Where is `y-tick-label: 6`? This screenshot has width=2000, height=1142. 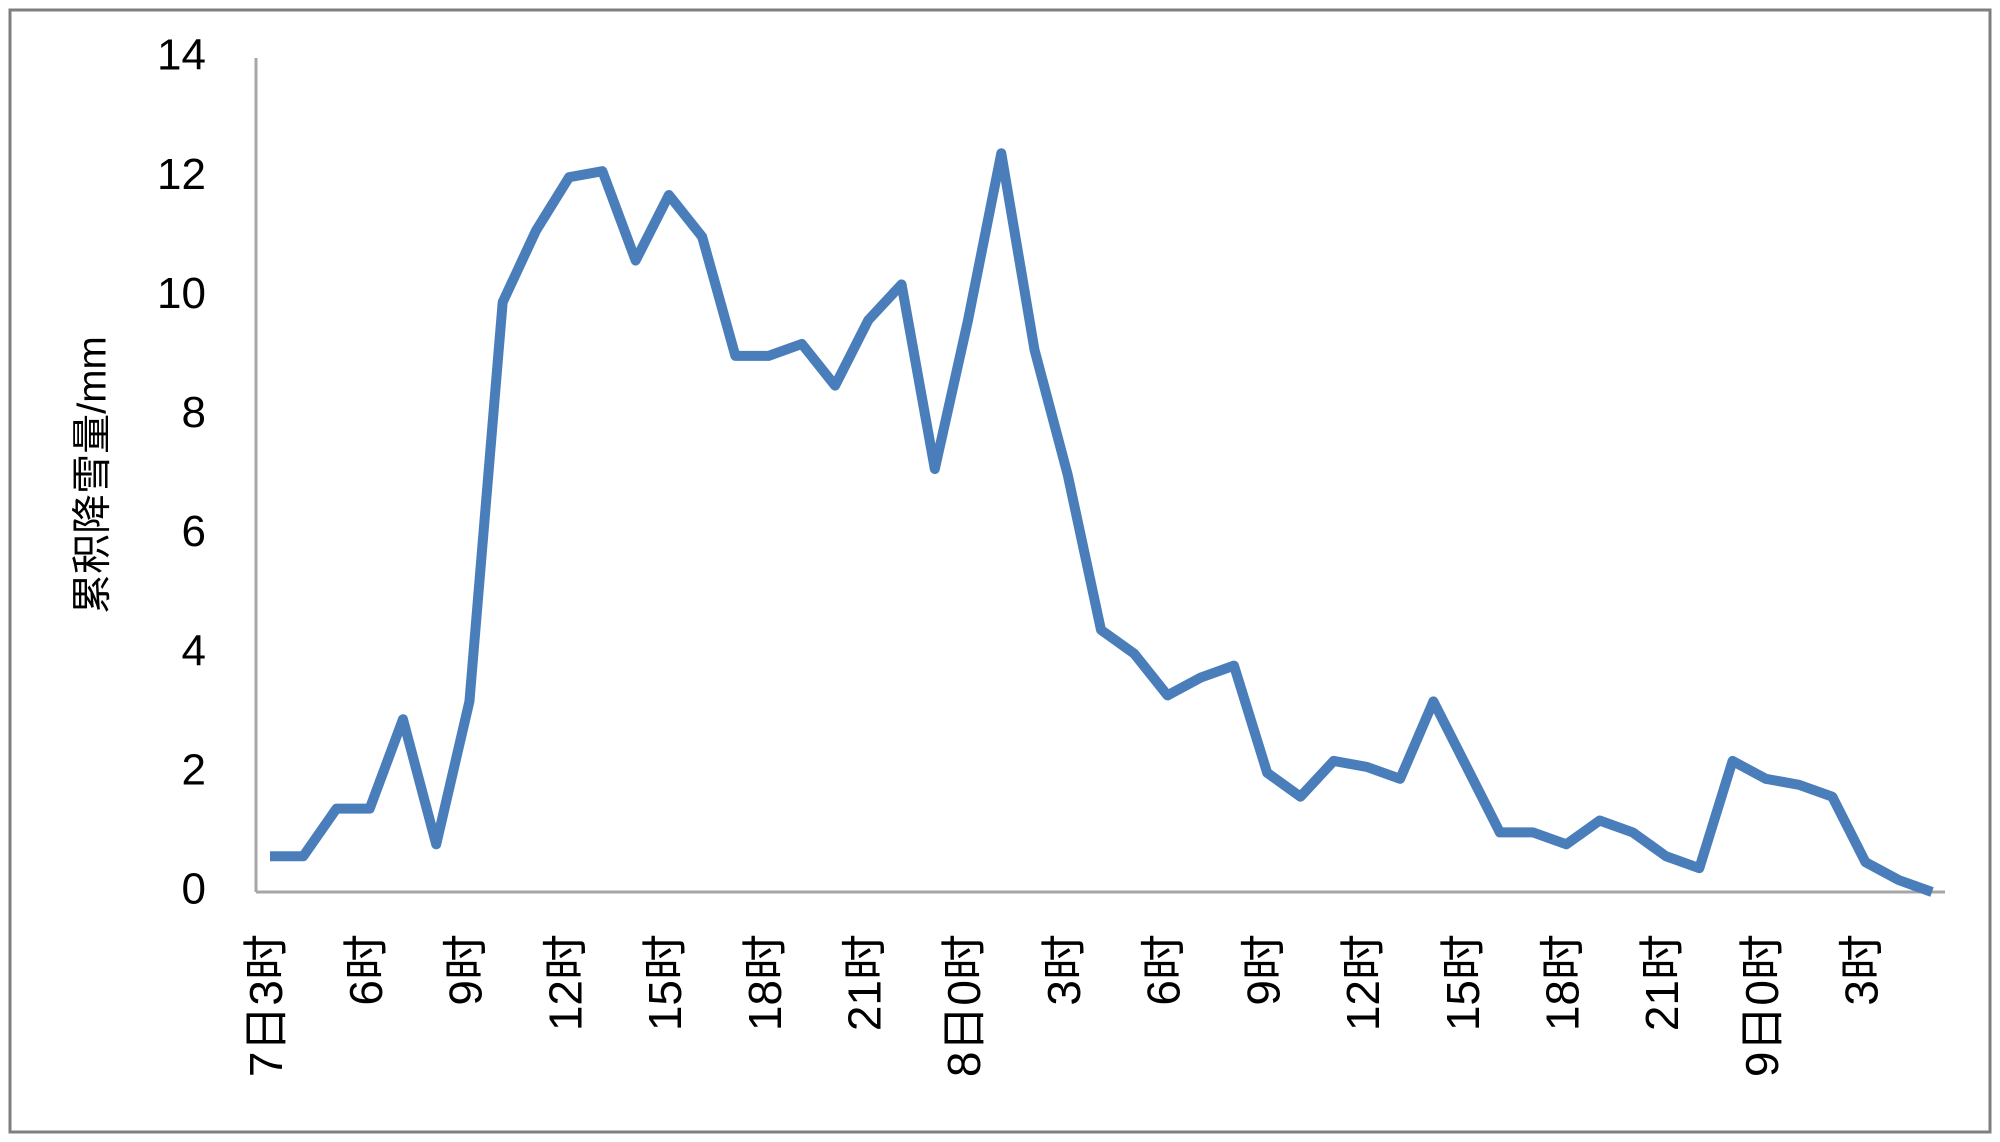
y-tick-label: 6 is located at coordinates (194, 531).